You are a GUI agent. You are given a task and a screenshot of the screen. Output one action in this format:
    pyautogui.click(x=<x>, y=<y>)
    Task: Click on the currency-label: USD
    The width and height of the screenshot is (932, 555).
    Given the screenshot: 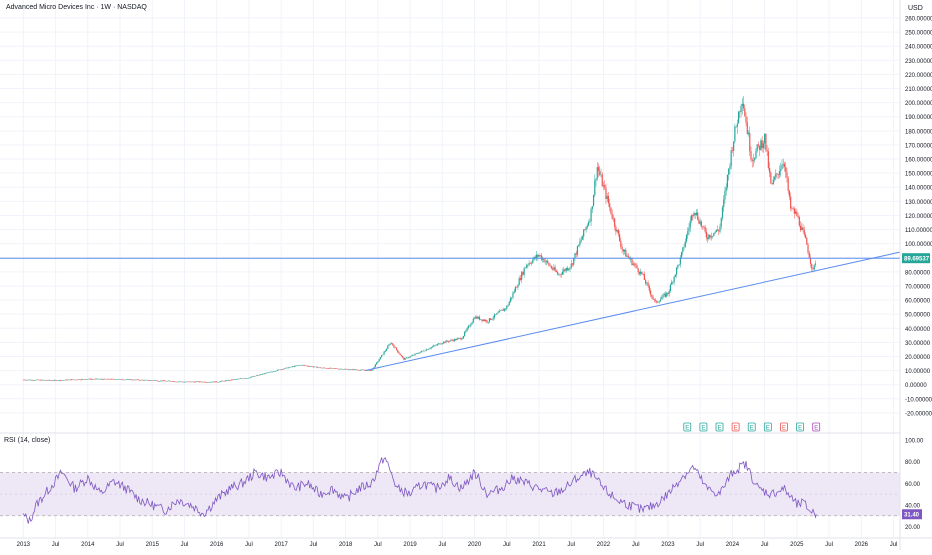 What is the action you would take?
    pyautogui.click(x=915, y=8)
    